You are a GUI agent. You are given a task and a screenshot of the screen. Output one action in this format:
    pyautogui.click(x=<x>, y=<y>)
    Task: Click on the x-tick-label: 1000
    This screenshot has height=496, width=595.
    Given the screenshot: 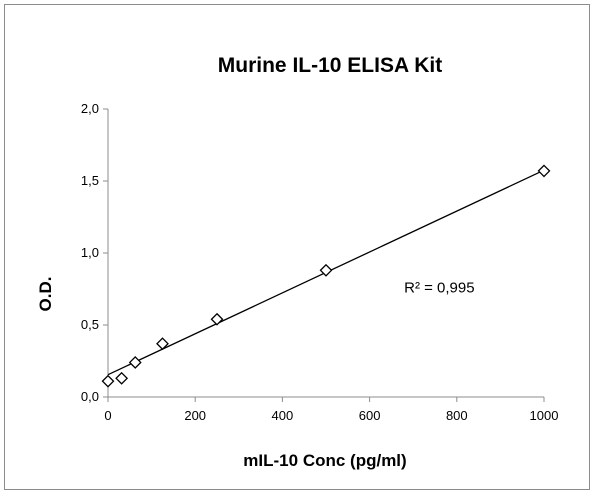 What is the action you would take?
    pyautogui.click(x=544, y=415)
    